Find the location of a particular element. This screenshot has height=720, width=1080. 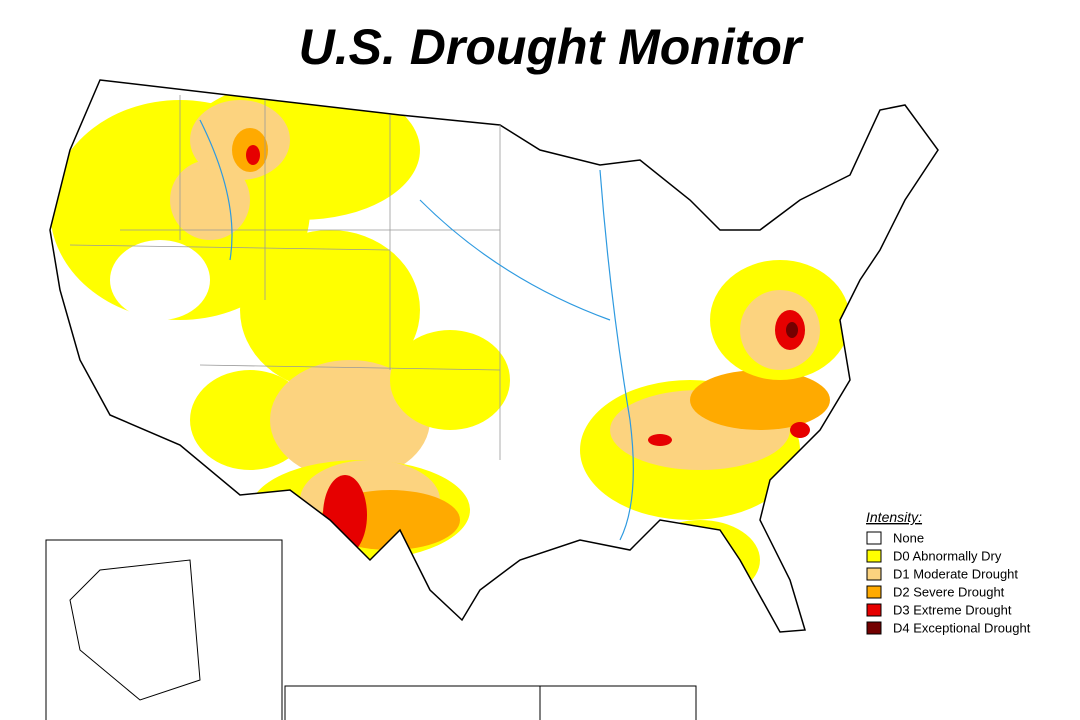

legend-label: D2 Severe Drought is located at coordinates (949, 591).